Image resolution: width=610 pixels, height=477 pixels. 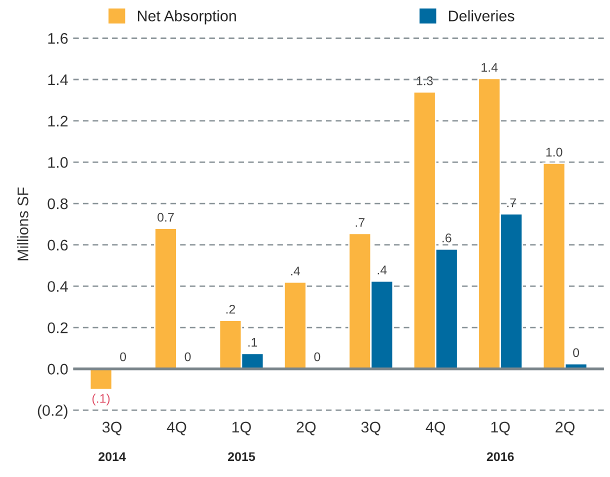 I want to click on y-tick-label: 0.8, so click(x=58, y=204).